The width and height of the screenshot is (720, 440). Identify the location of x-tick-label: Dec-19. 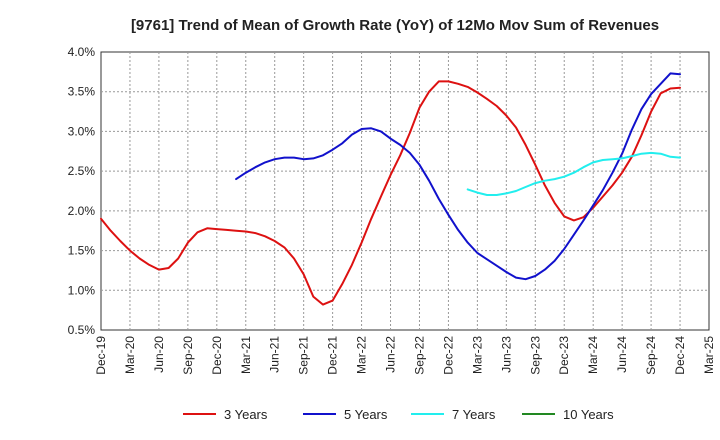
(101, 355).